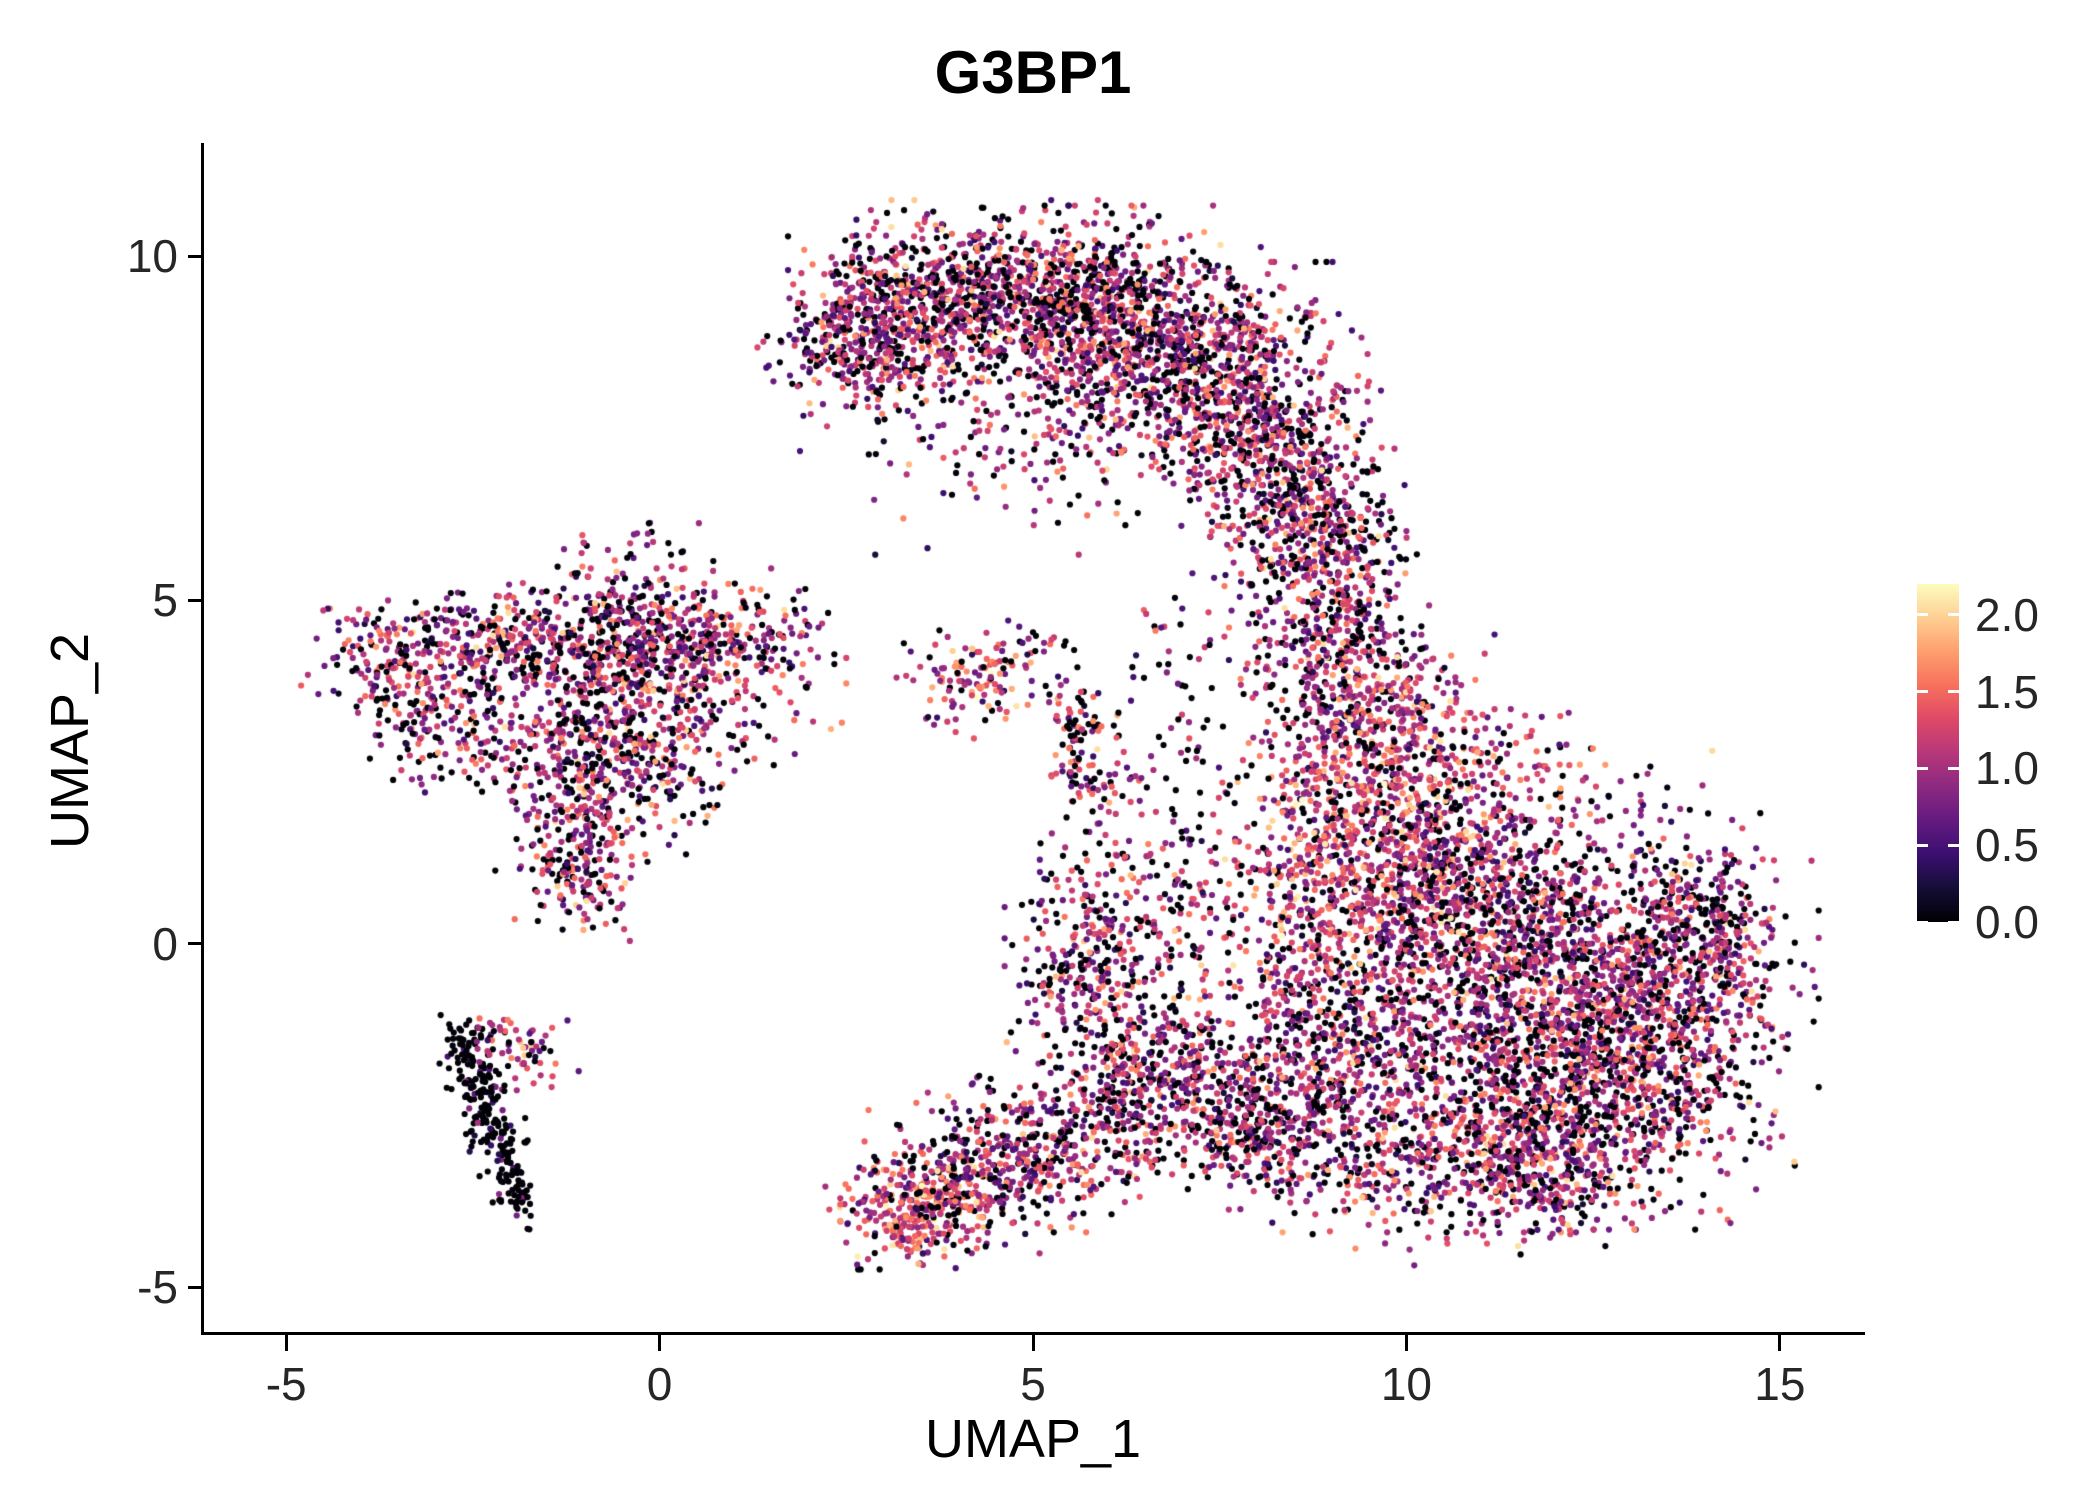 The width and height of the screenshot is (2100, 1500). I want to click on colorbar-tick-label: 2.0, so click(2007, 614).